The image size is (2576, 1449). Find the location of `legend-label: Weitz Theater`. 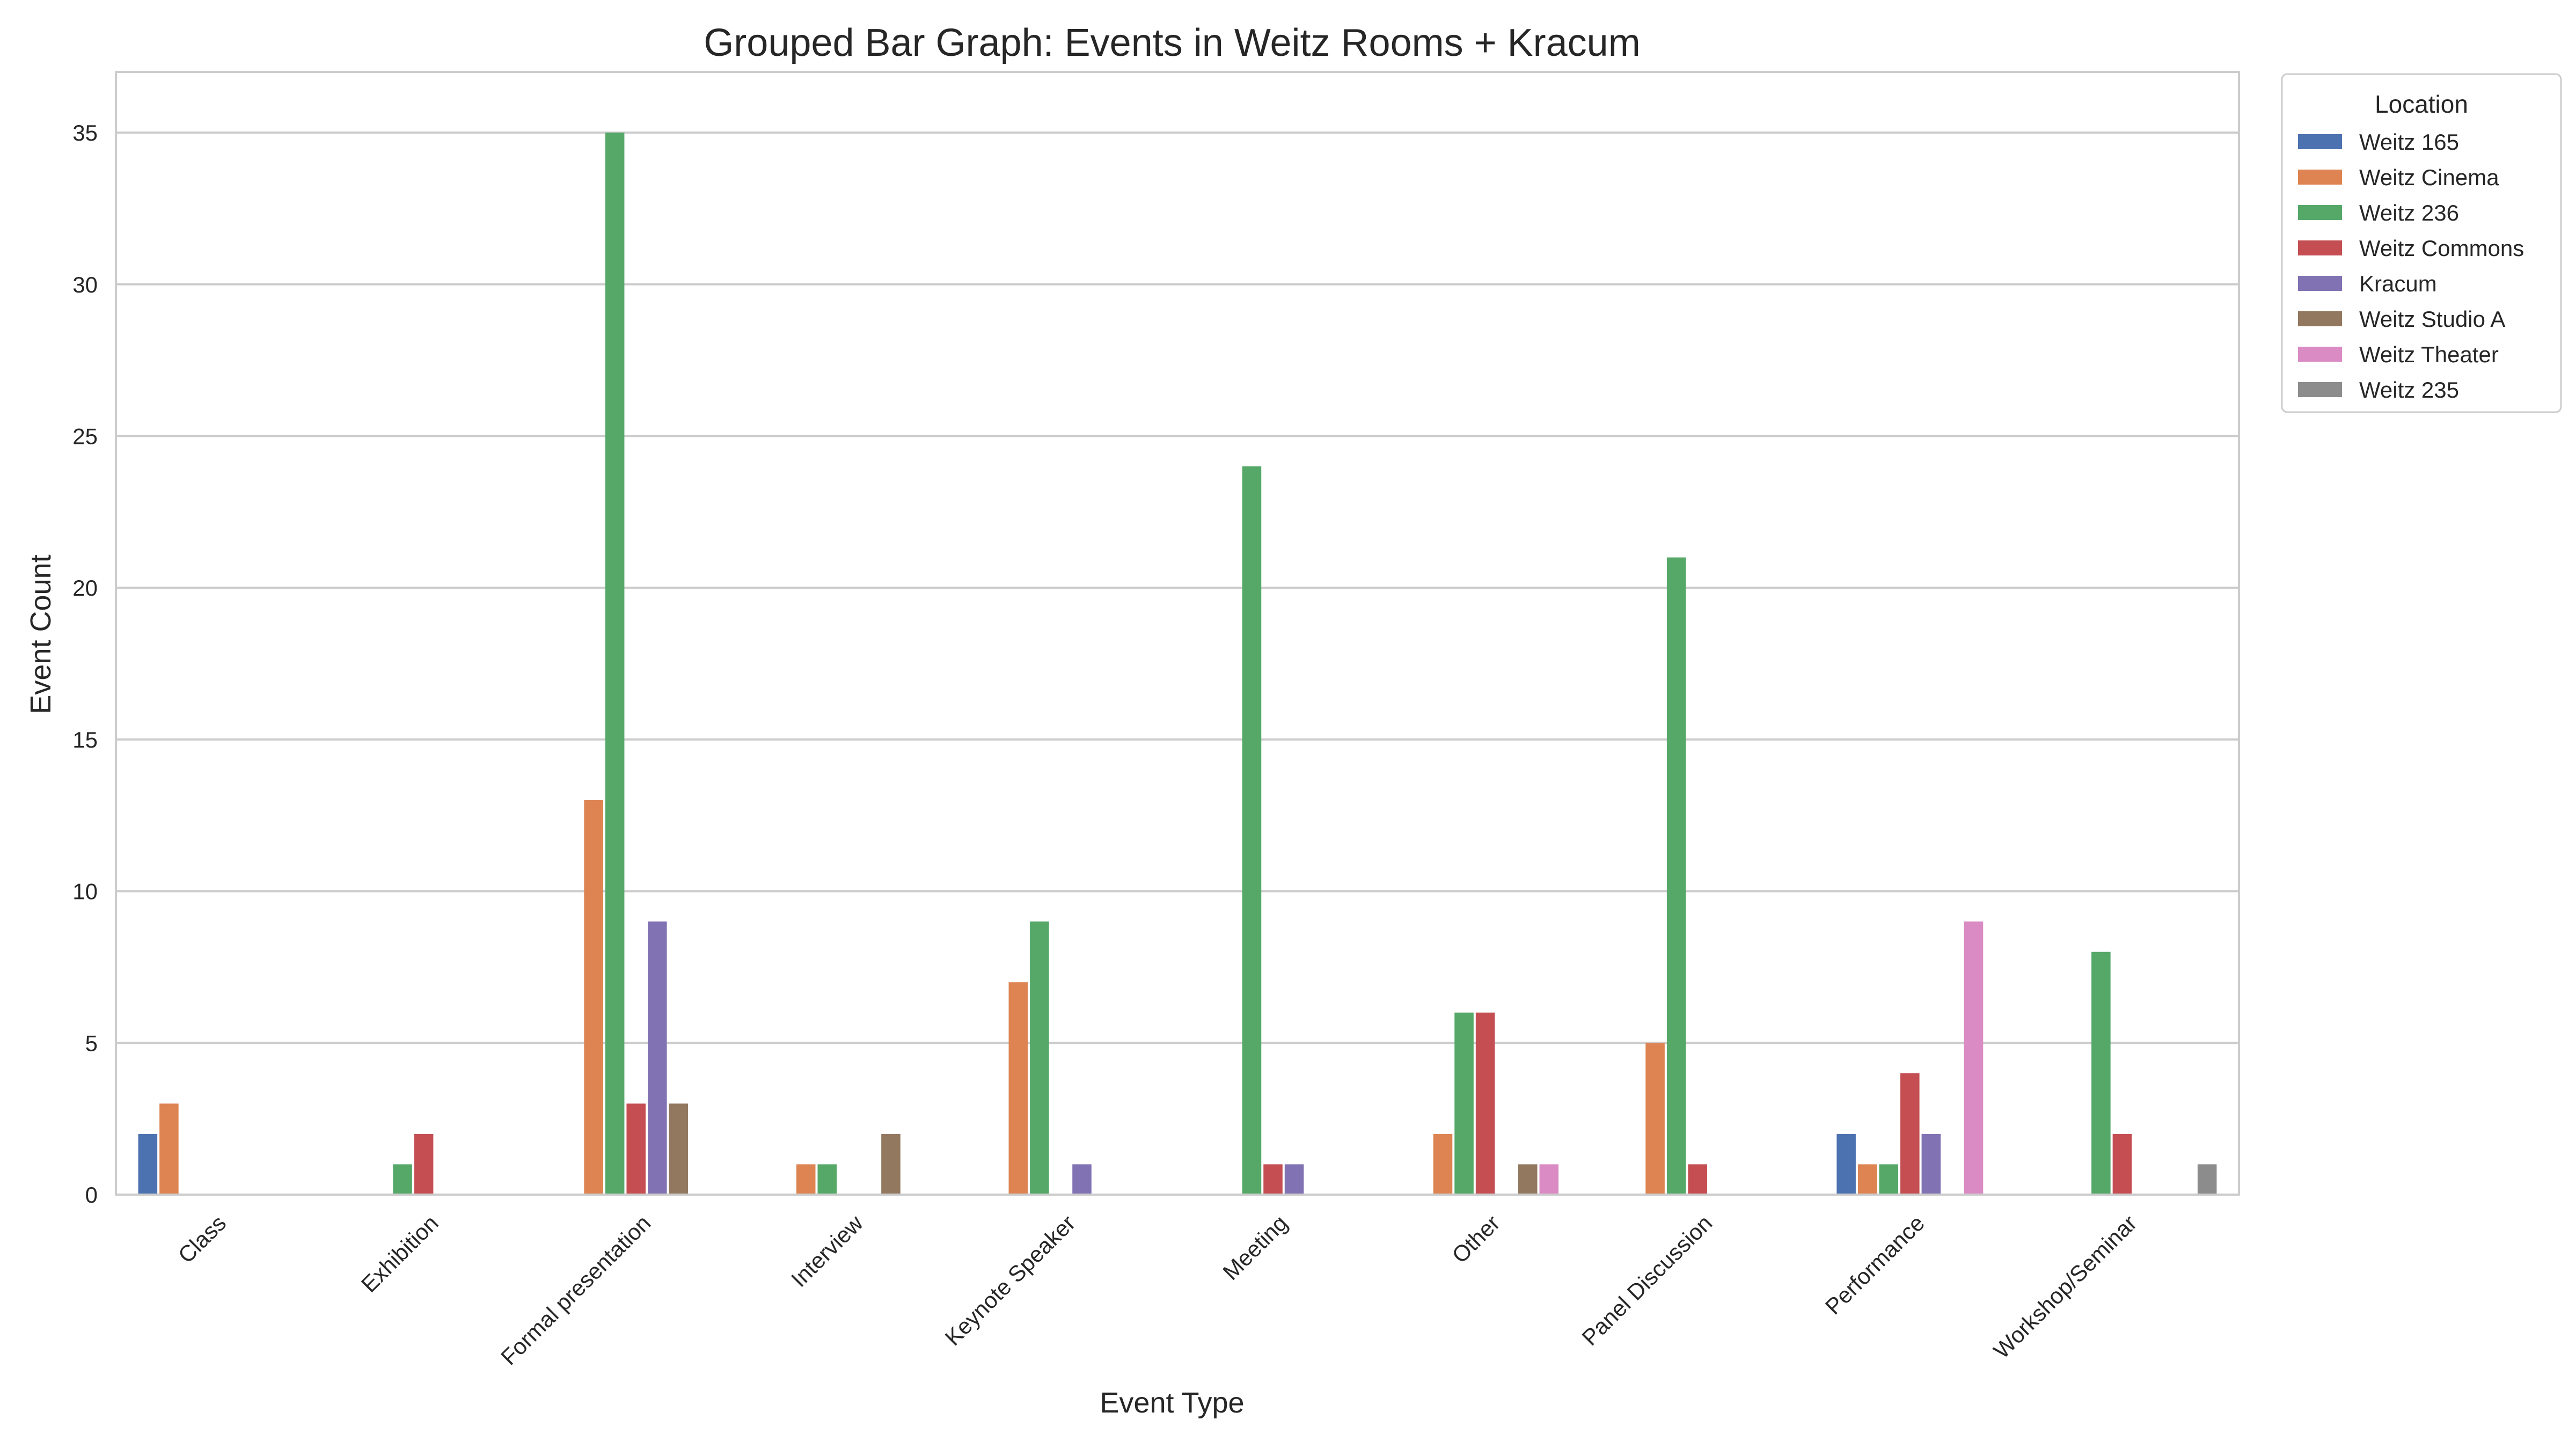

legend-label: Weitz Theater is located at coordinates (2429, 354).